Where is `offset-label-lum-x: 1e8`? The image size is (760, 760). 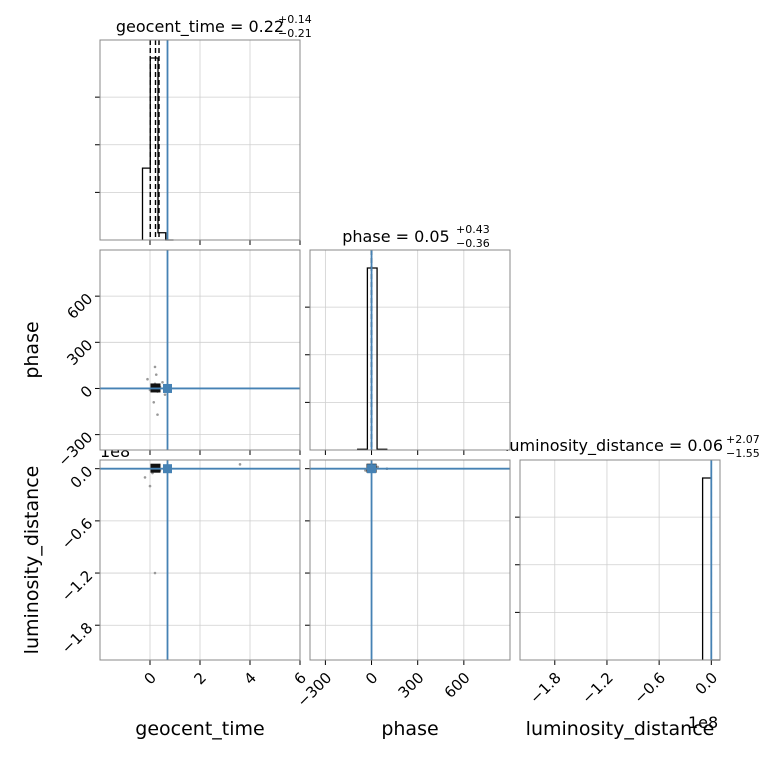
offset-label-lum-x: 1e8 is located at coordinates (703, 722).